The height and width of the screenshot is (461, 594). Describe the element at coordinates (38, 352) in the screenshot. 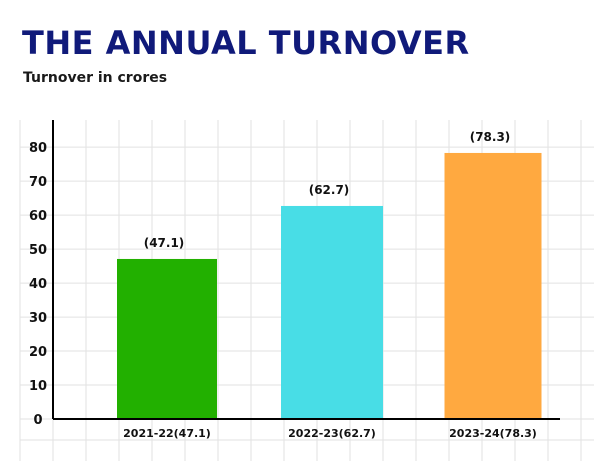

I see `y-tick-label: 20` at that location.